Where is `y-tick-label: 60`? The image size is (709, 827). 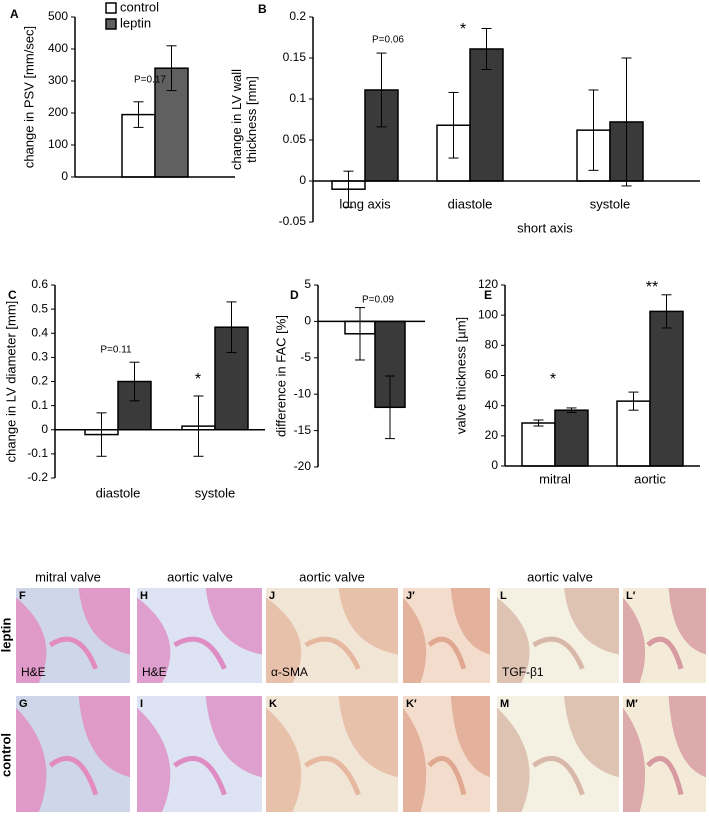
y-tick-label: 60 is located at coordinates (492, 375).